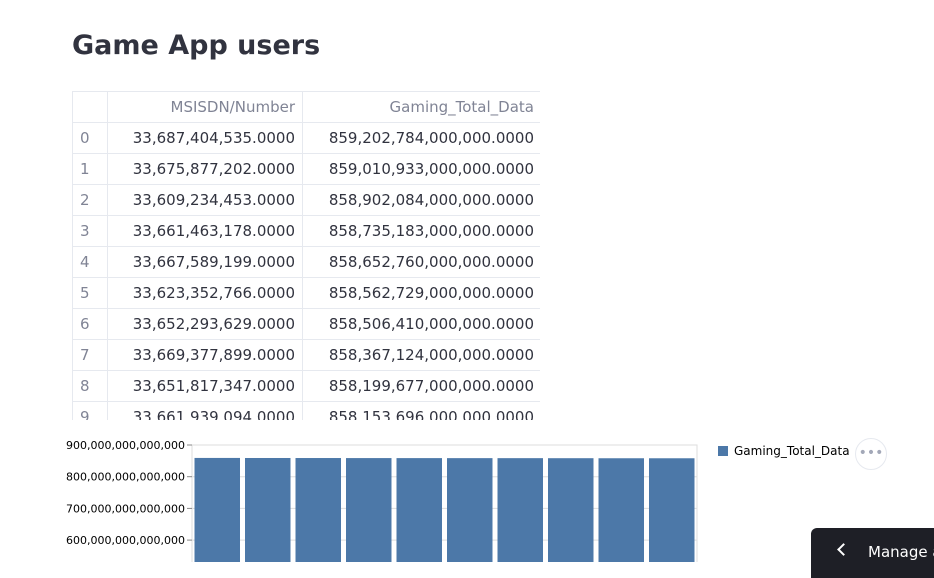 This screenshot has height=578, width=934. Describe the element at coordinates (421, 169) in the screenshot. I see `table-cell: 859,010,933,000,000.0000` at that location.